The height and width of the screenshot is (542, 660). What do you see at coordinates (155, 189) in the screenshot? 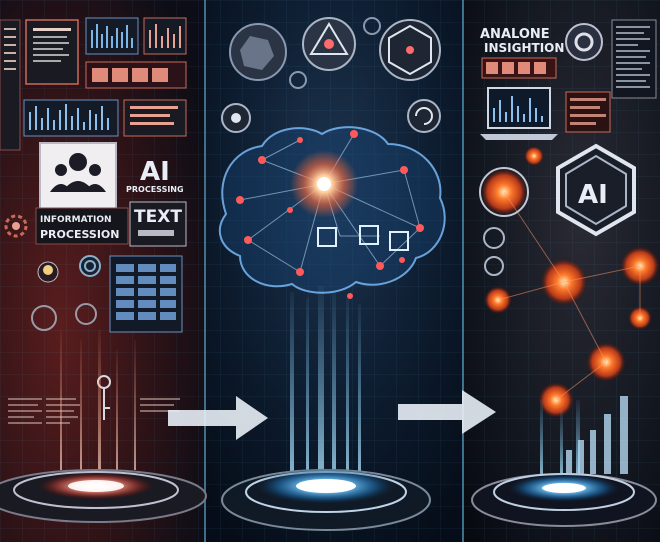
I see `ai-subheading: PROCESSING` at bounding box center [155, 189].